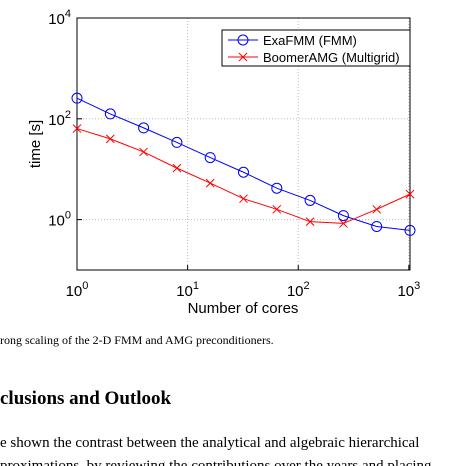 Image resolution: width=474 pixels, height=466 pixels. I want to click on x-tick-label-exponent: 1, so click(196, 286).